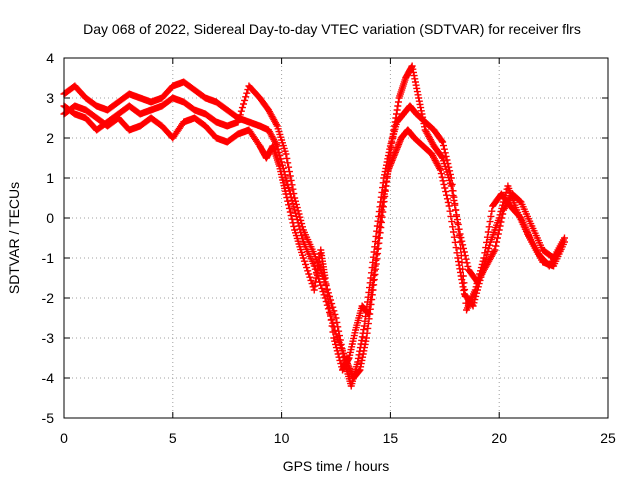 This screenshot has width=640, height=480. Describe the element at coordinates (50, 218) in the screenshot. I see `y-tick-label: 0` at that location.